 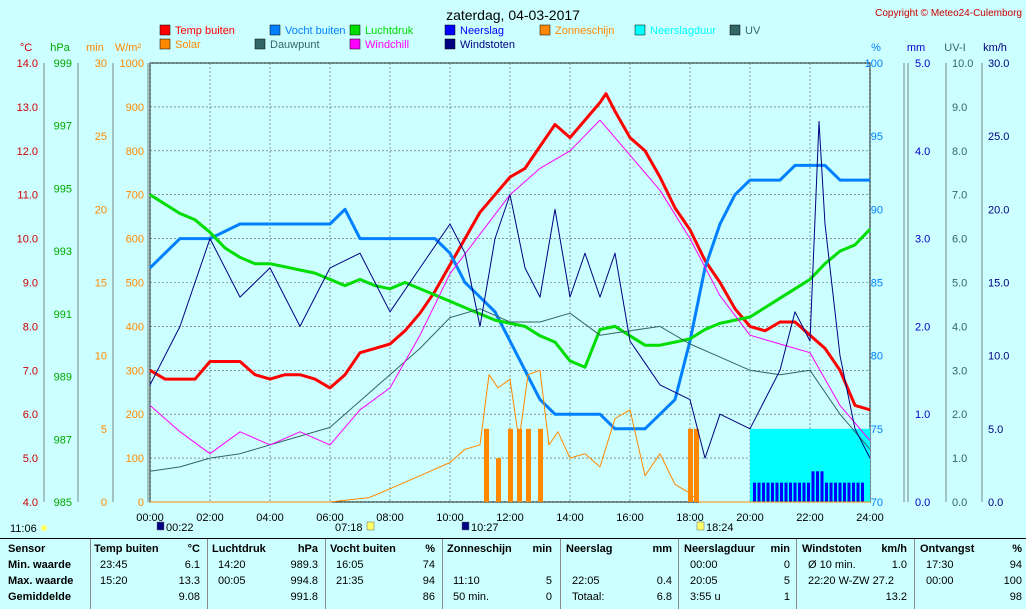 What do you see at coordinates (548, 597) in the screenshot?
I see `stats-cell: 0` at bounding box center [548, 597].